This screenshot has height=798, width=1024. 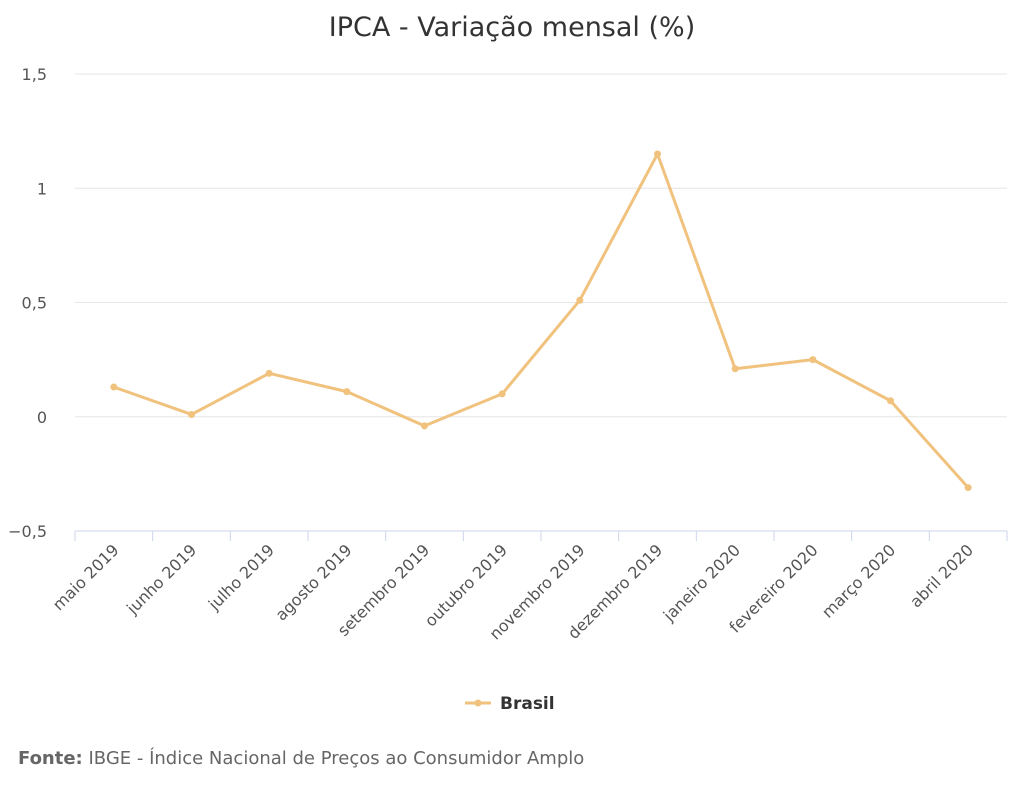 What do you see at coordinates (42, 188) in the screenshot?
I see `y-tick-label: 1` at bounding box center [42, 188].